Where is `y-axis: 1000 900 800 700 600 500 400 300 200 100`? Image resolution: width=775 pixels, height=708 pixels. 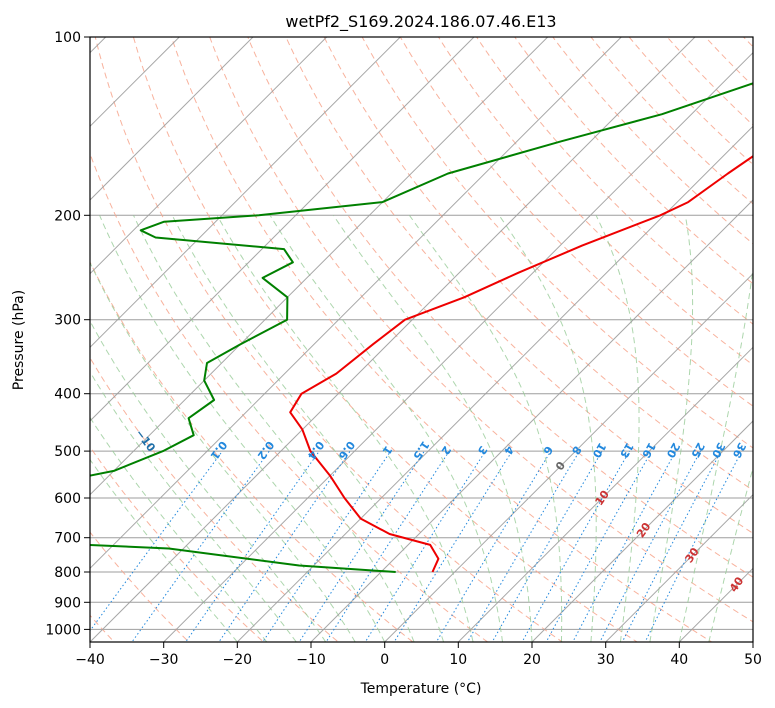 y-axis: 1000 900 800 700 600 500 400 300 200 100 is located at coordinates (67, 334).